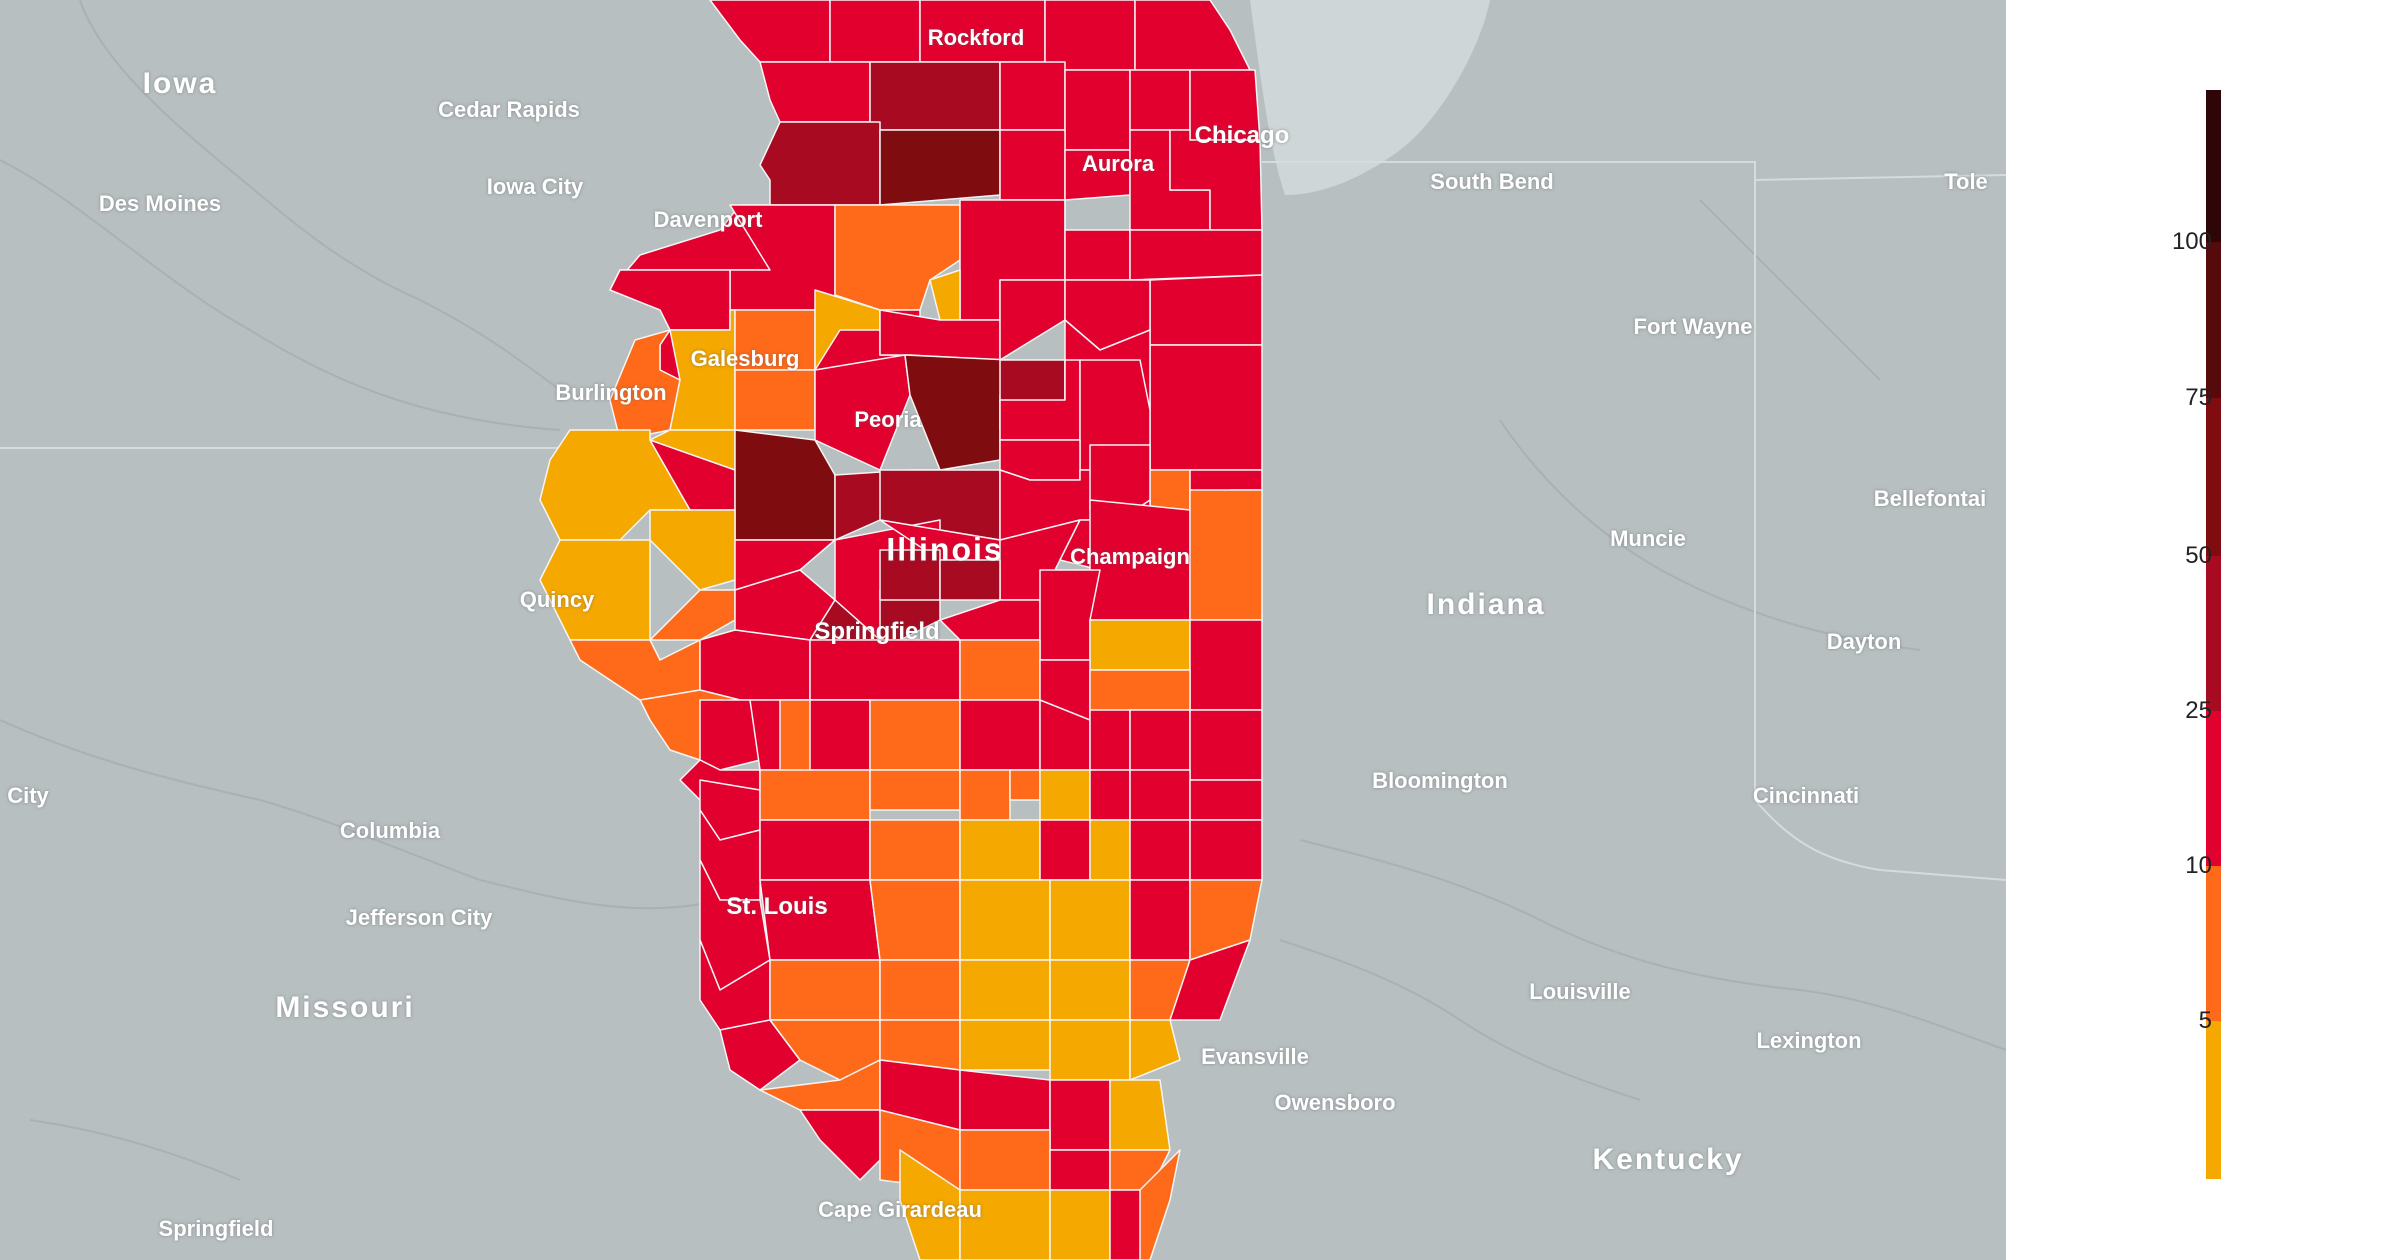 The height and width of the screenshot is (1260, 2400). Describe the element at coordinates (390, 830) in the screenshot. I see `city-label-columbia: Columbia` at that location.